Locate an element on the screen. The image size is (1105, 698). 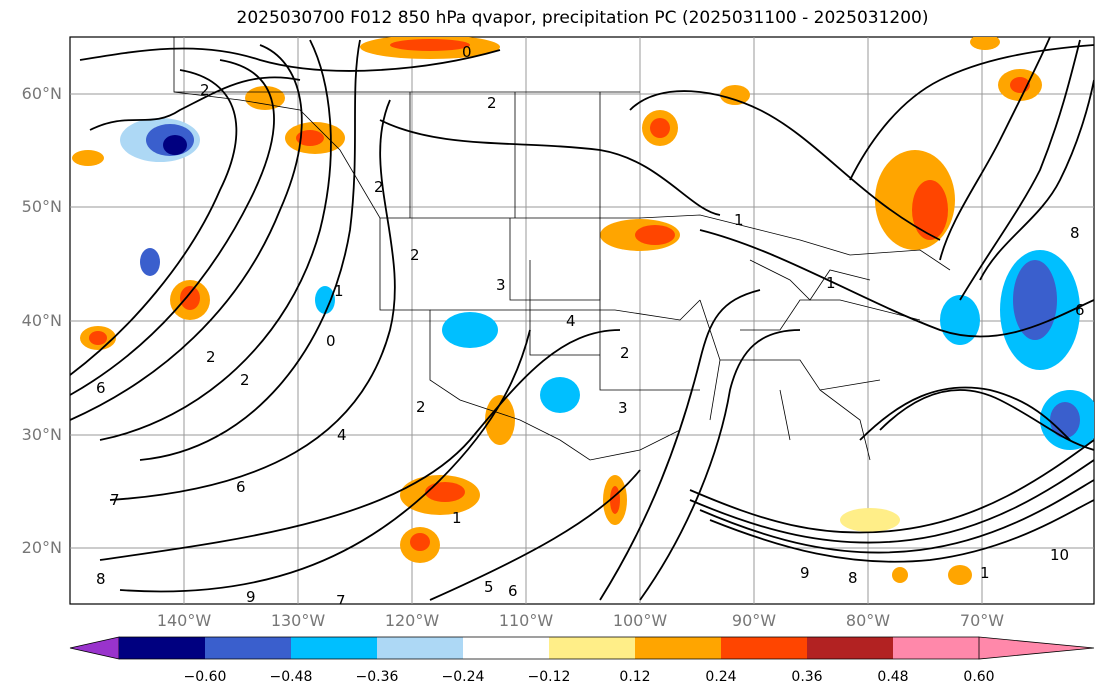
lat-label-20n: 20°N is located at coordinates (42, 547).